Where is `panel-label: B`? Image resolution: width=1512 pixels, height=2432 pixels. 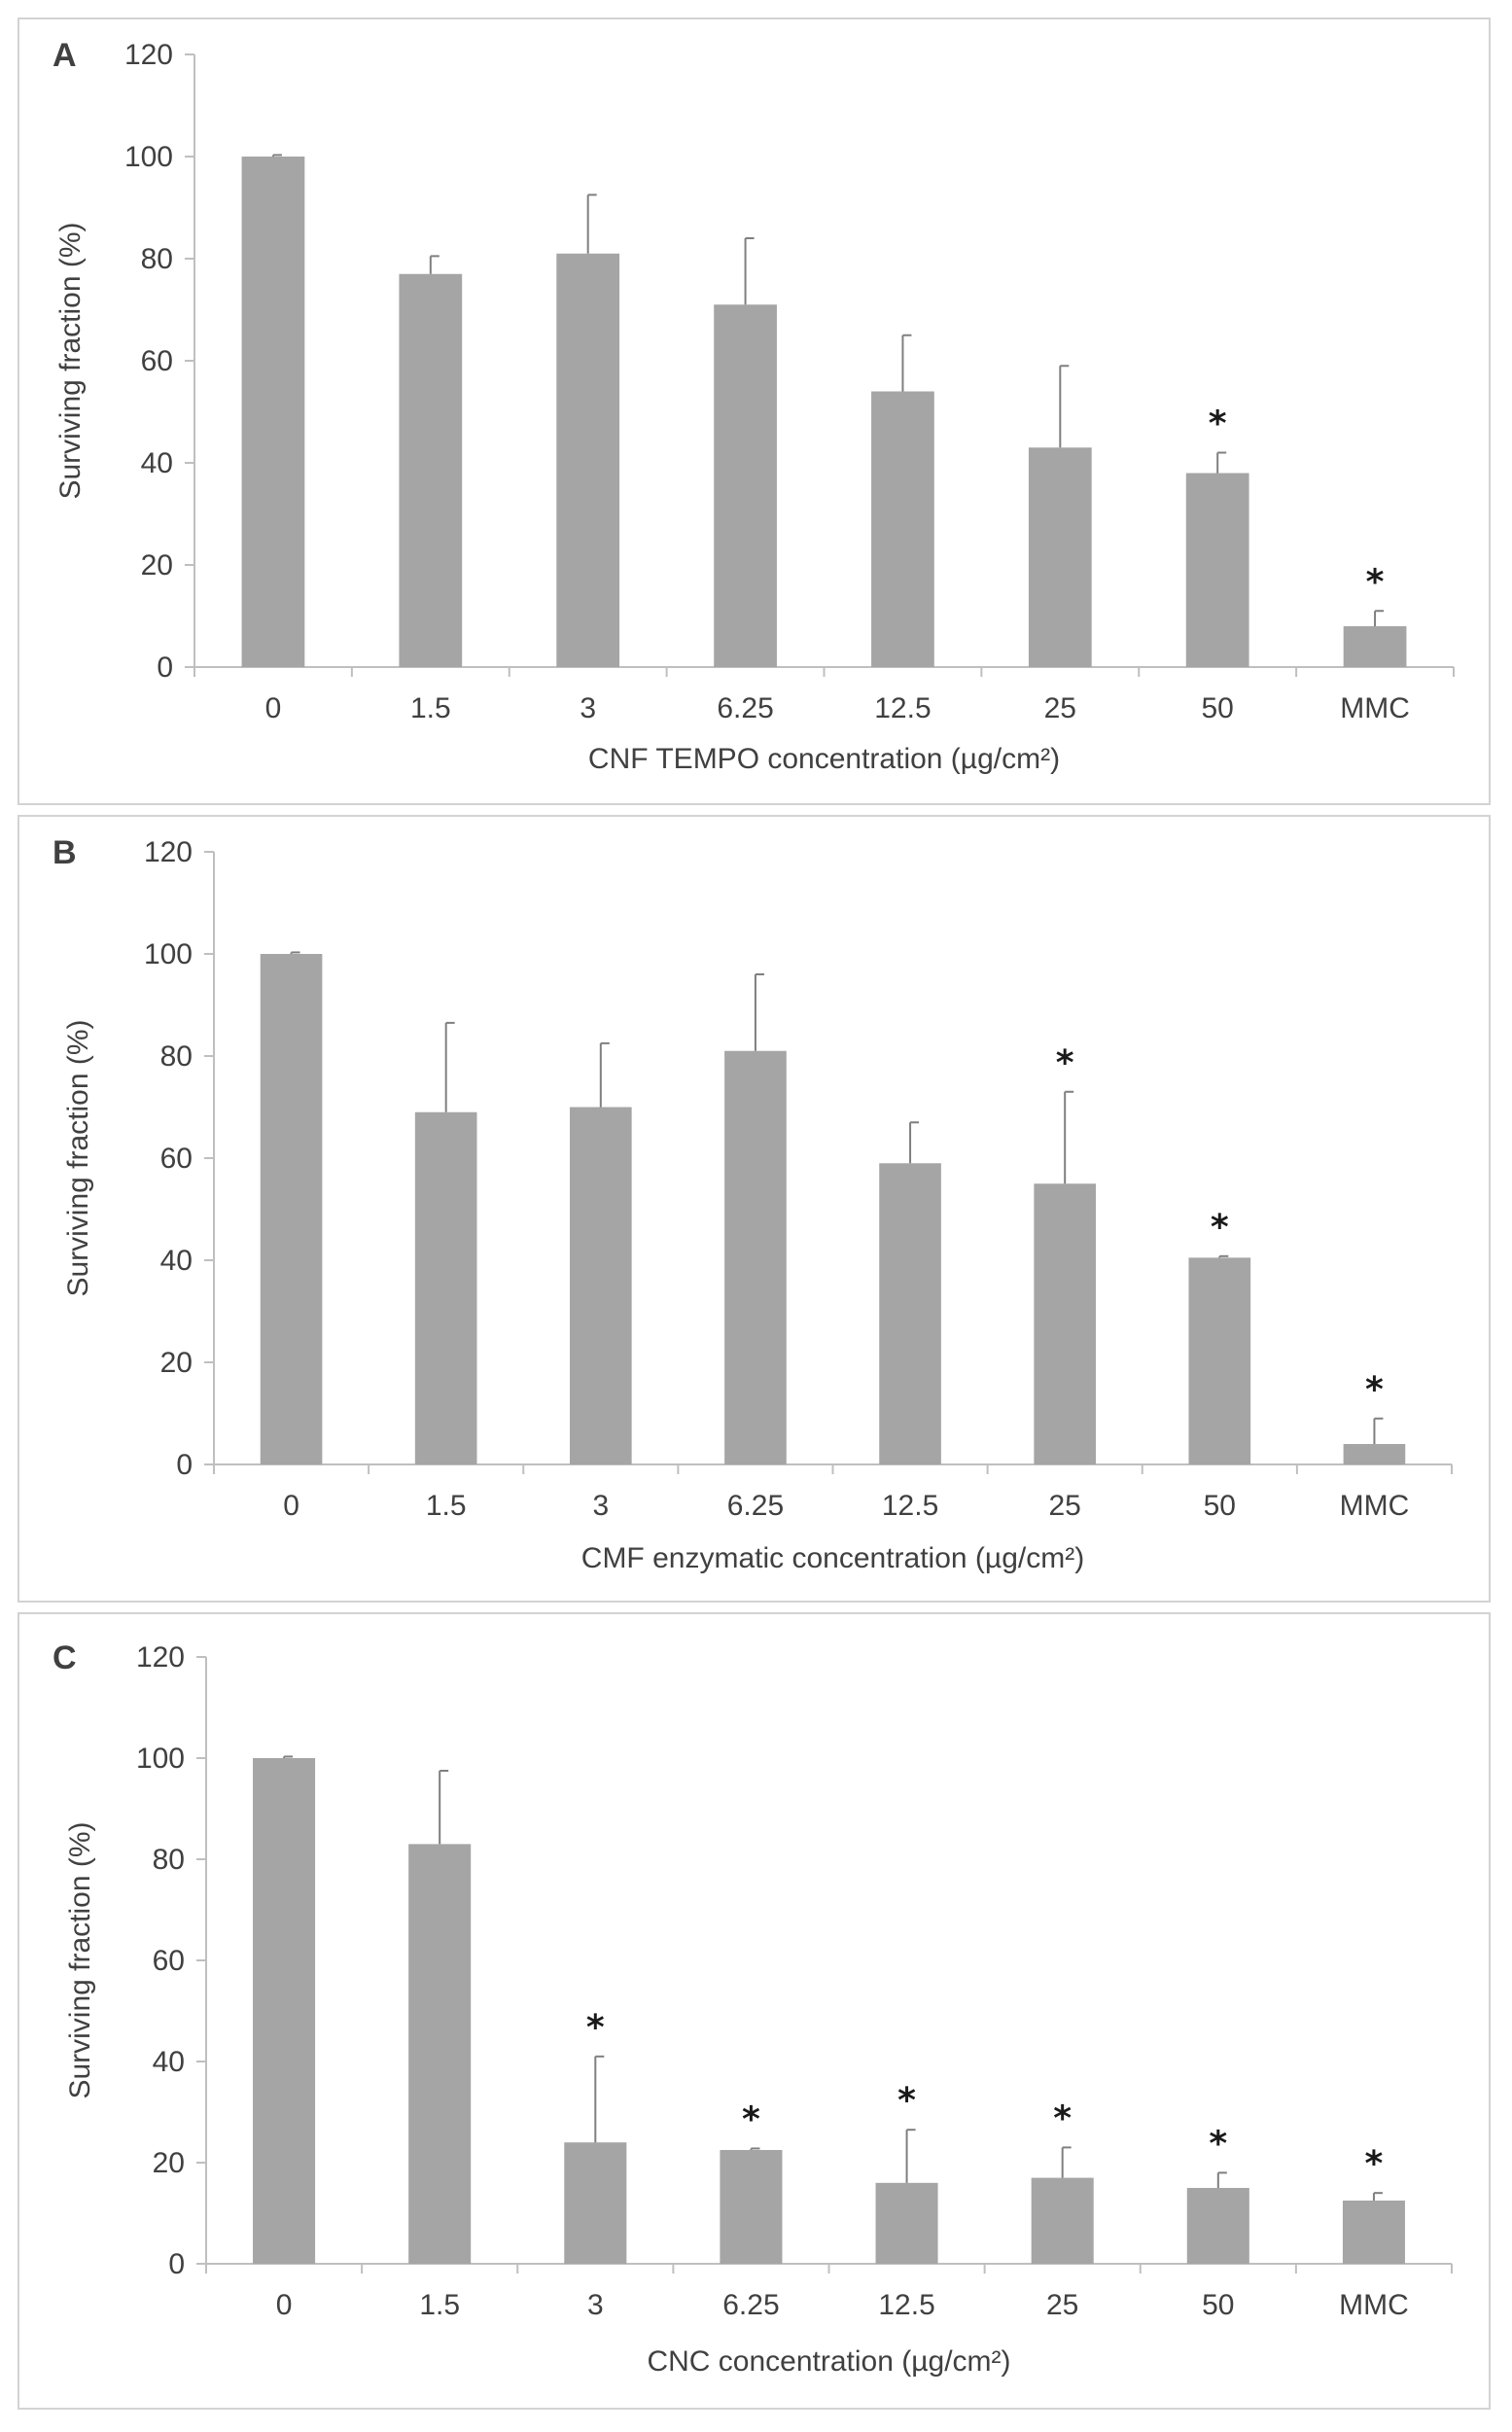
panel-label: B is located at coordinates (65, 852).